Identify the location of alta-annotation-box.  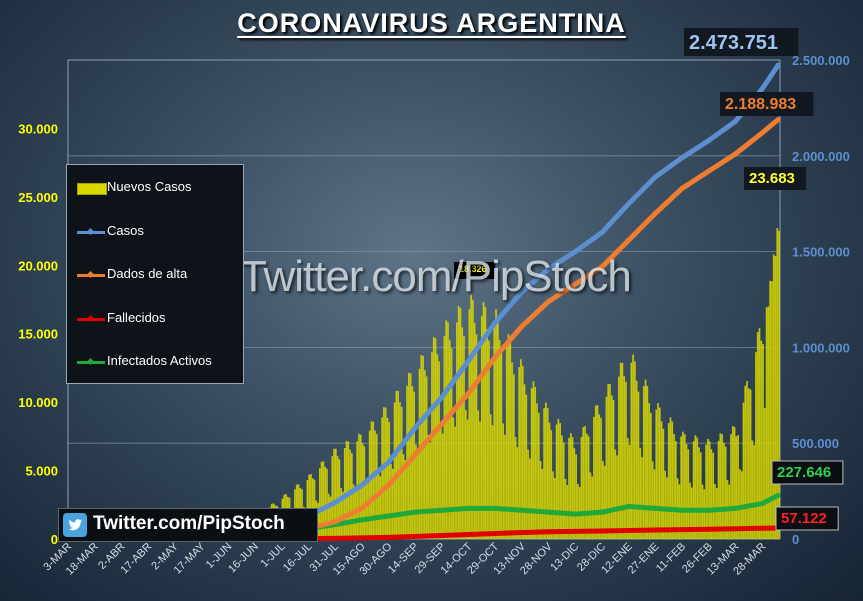
(767, 104).